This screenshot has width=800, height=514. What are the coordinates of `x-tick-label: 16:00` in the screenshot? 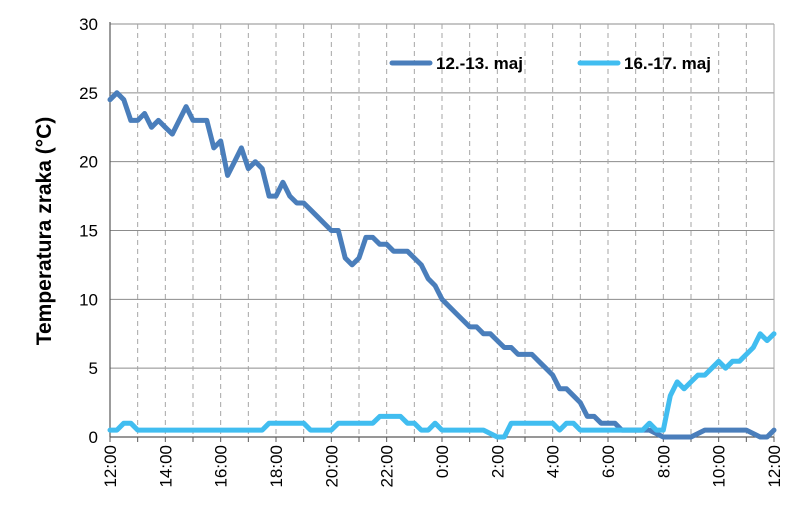 It's located at (221, 466).